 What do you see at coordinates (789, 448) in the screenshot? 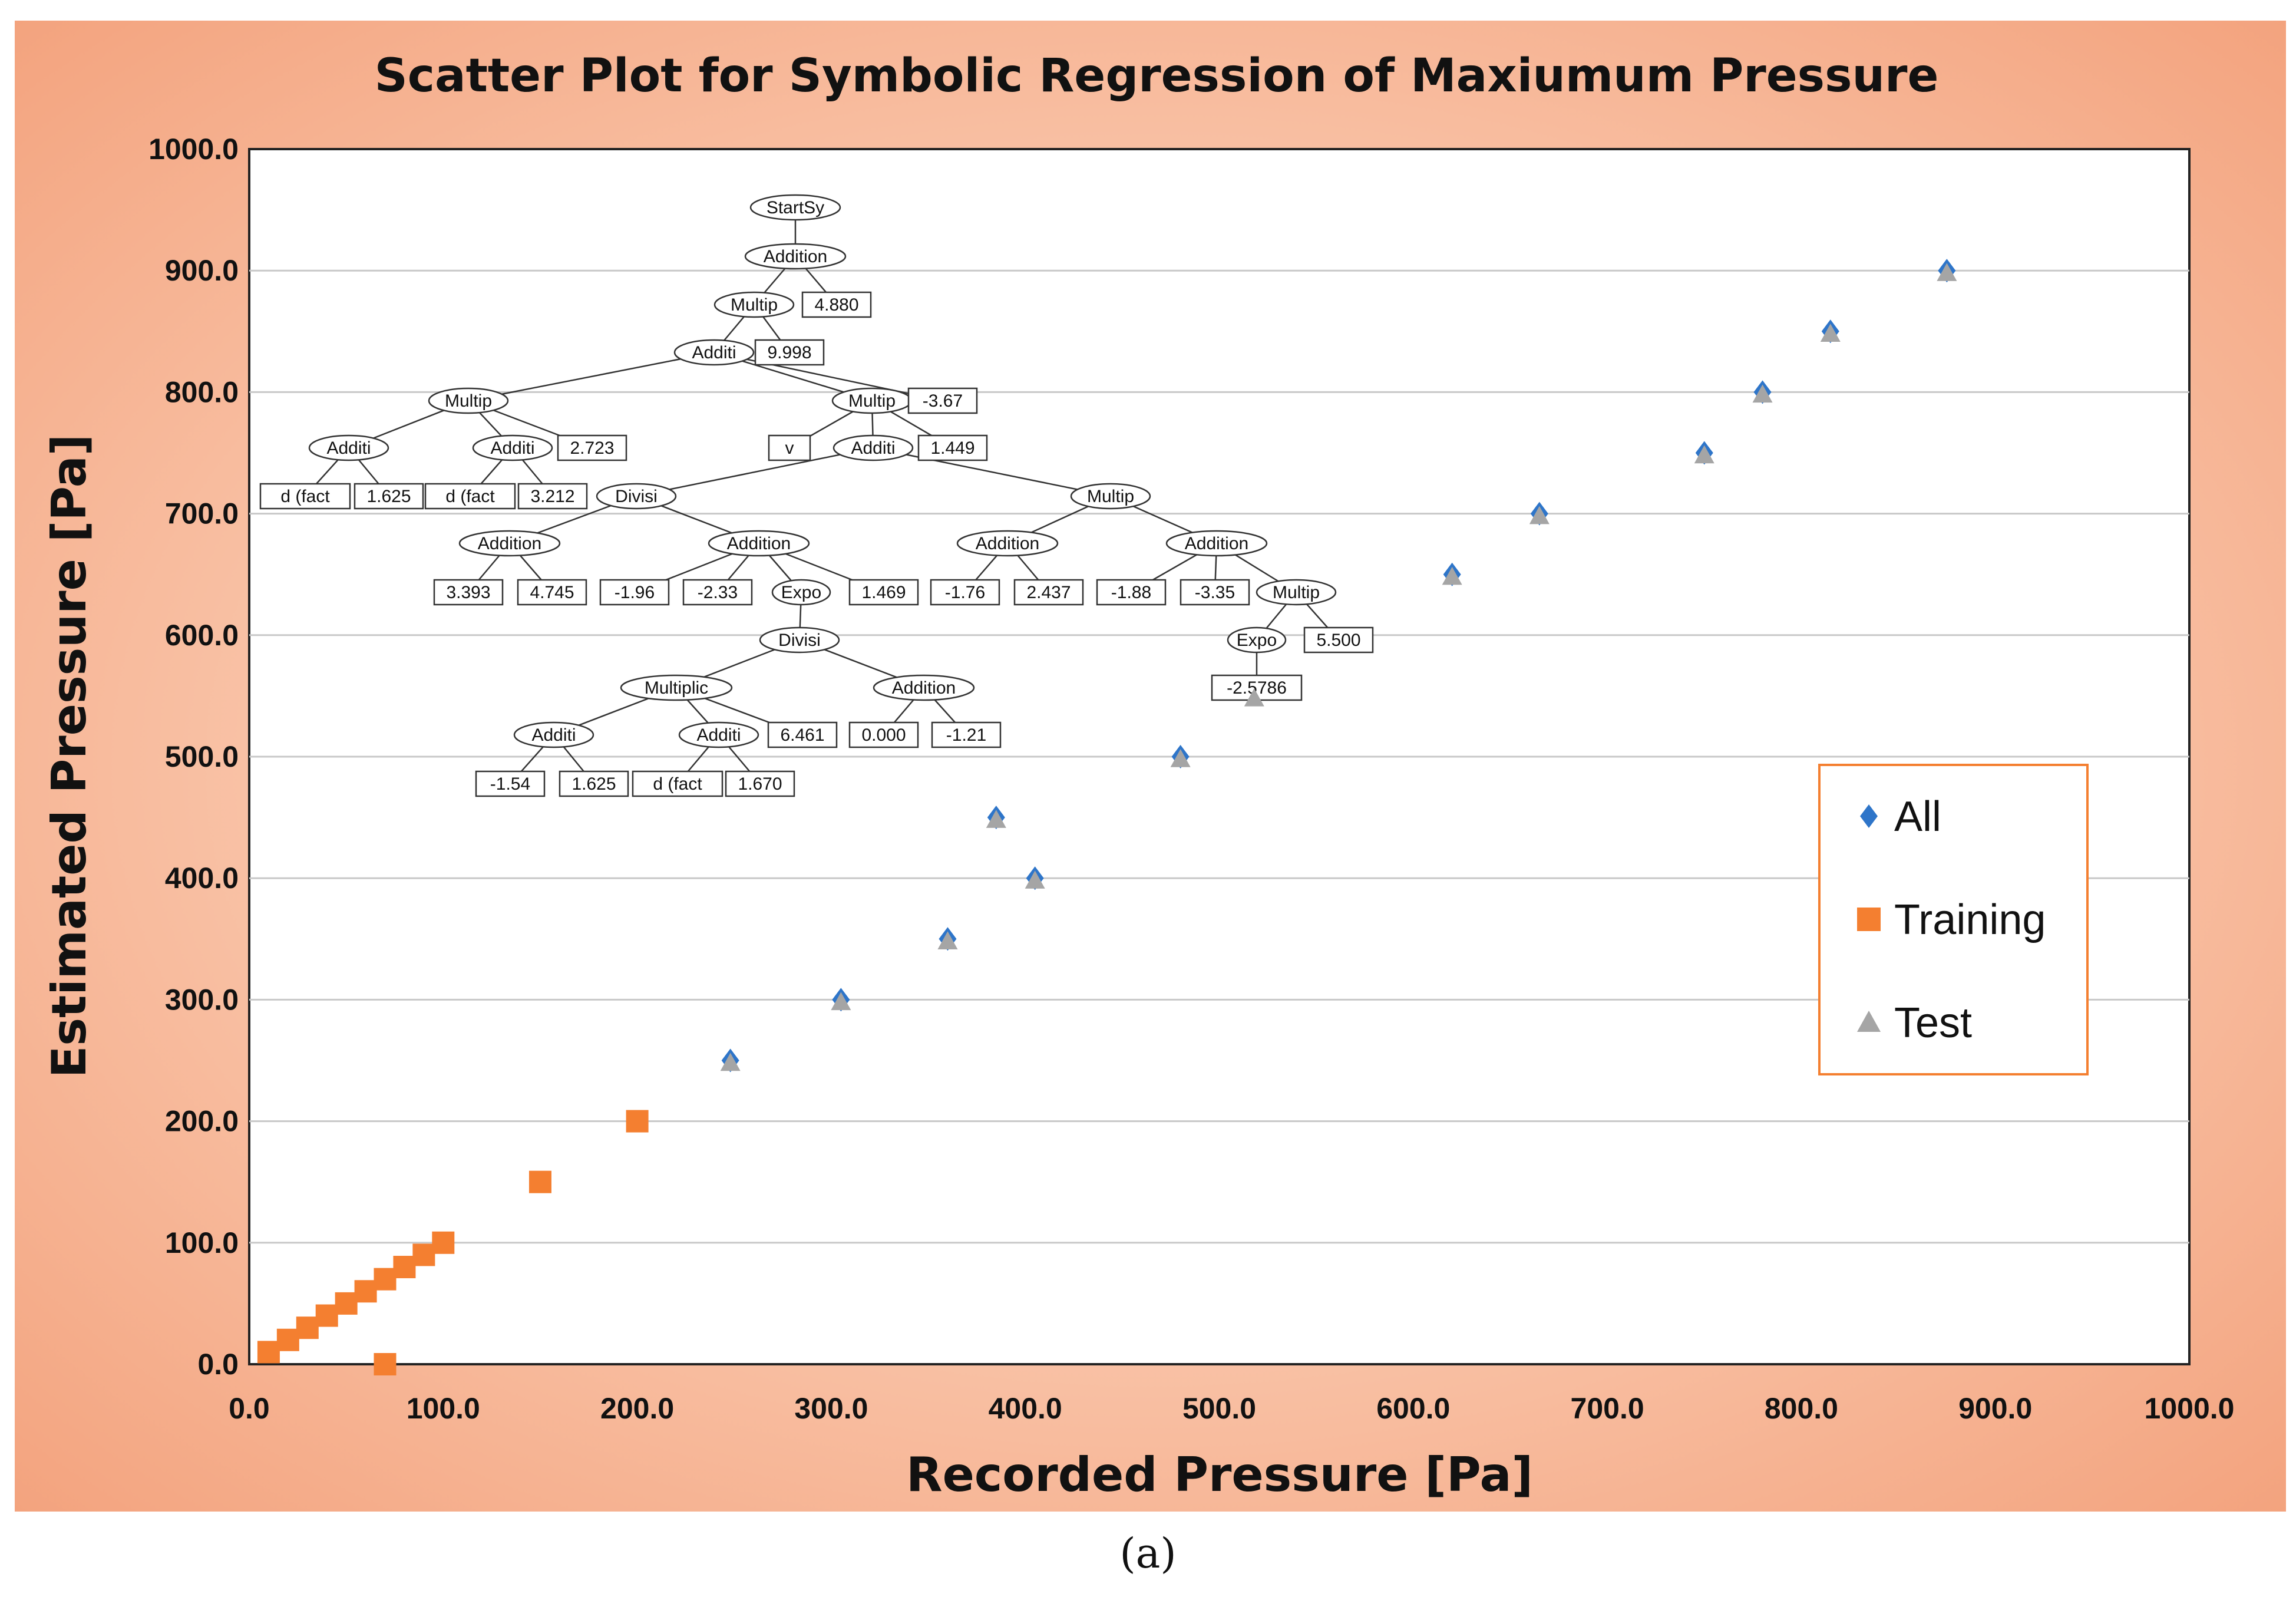
I see `tree-node-label: v` at bounding box center [789, 448].